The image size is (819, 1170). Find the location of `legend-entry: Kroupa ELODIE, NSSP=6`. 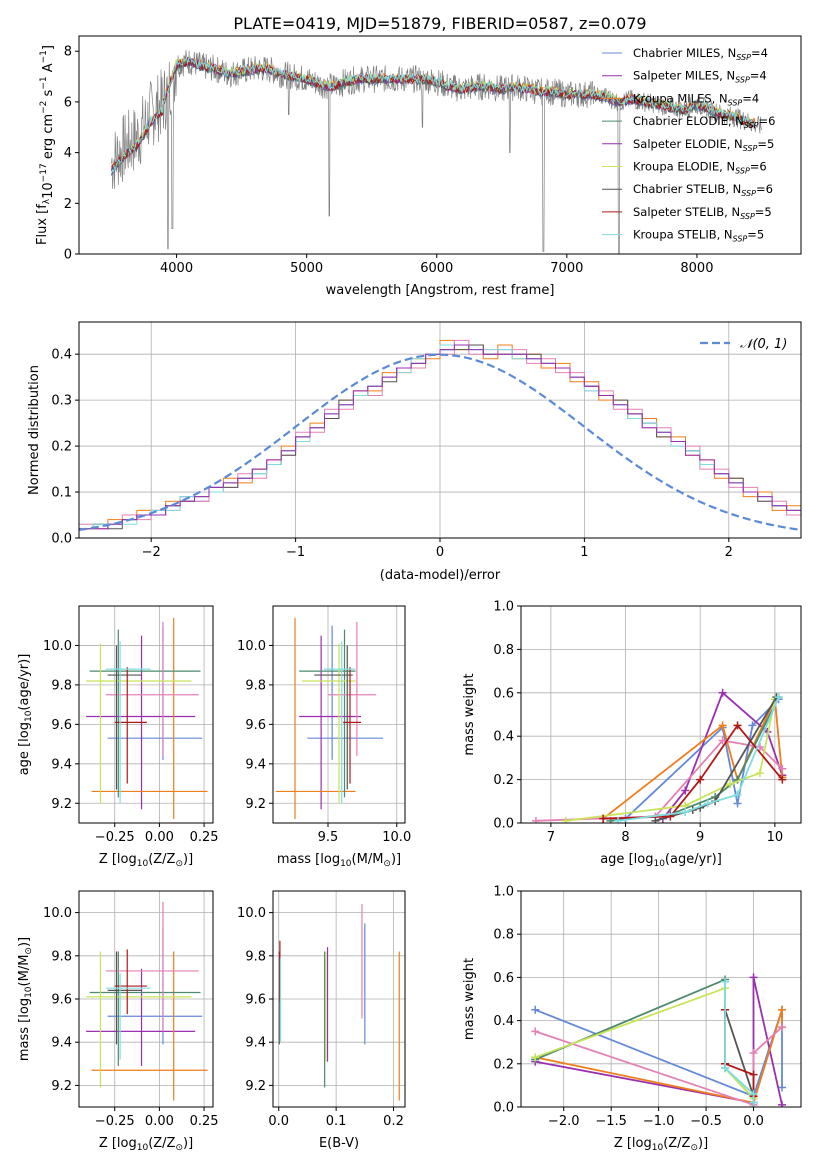

legend-entry: Kroupa ELODIE, NSSP=6 is located at coordinates (700, 168).